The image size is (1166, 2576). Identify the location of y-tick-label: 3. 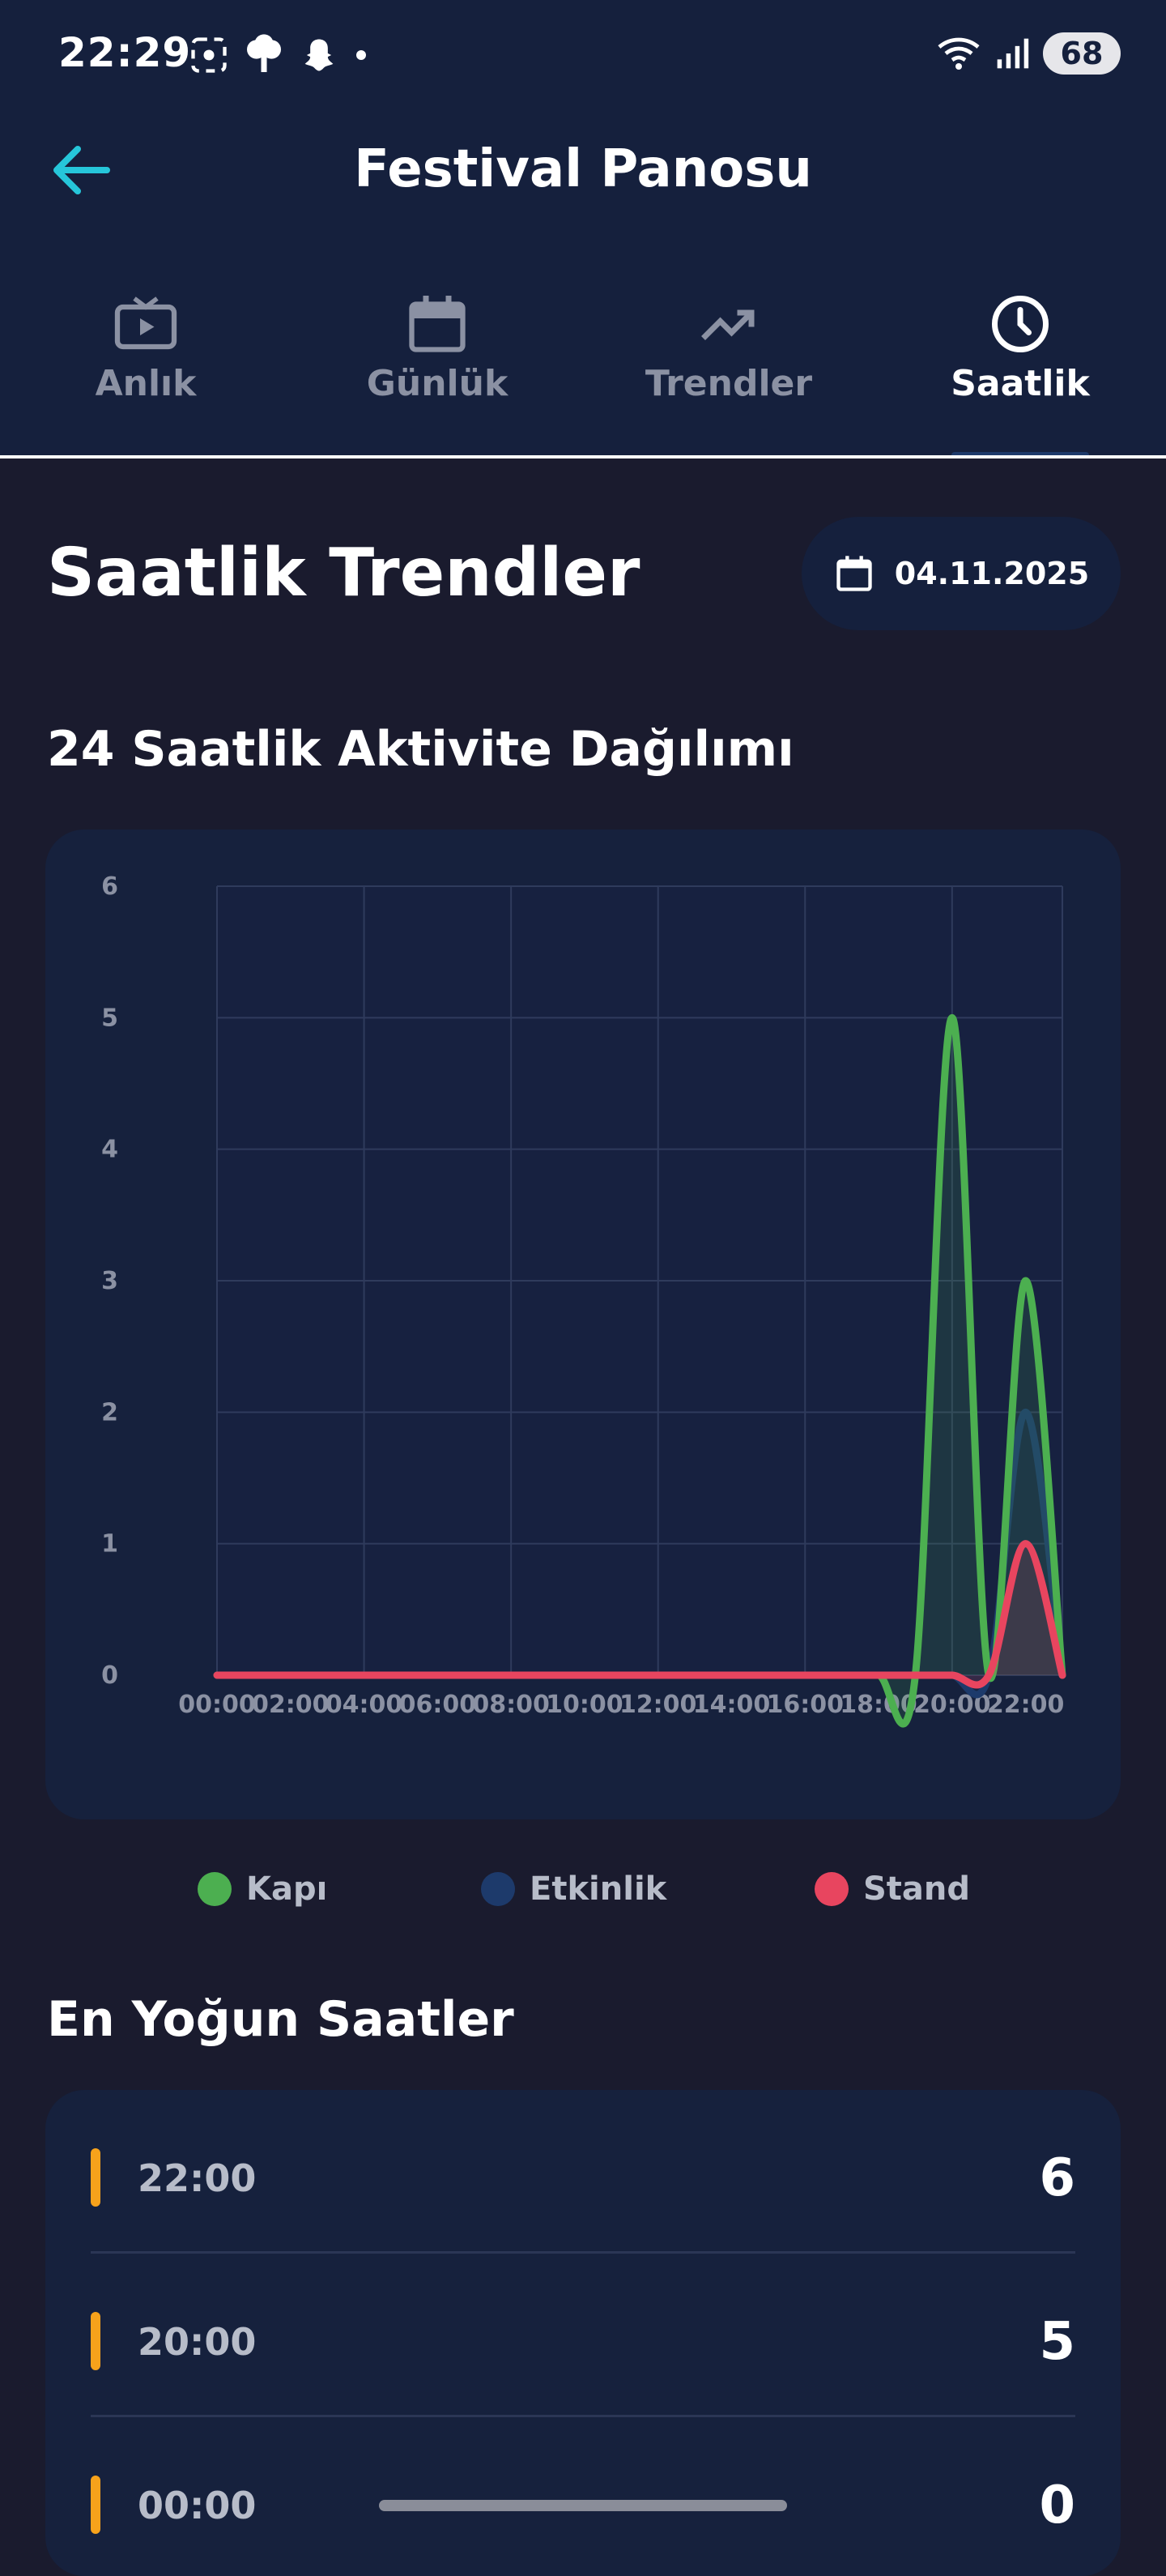
(109, 1281).